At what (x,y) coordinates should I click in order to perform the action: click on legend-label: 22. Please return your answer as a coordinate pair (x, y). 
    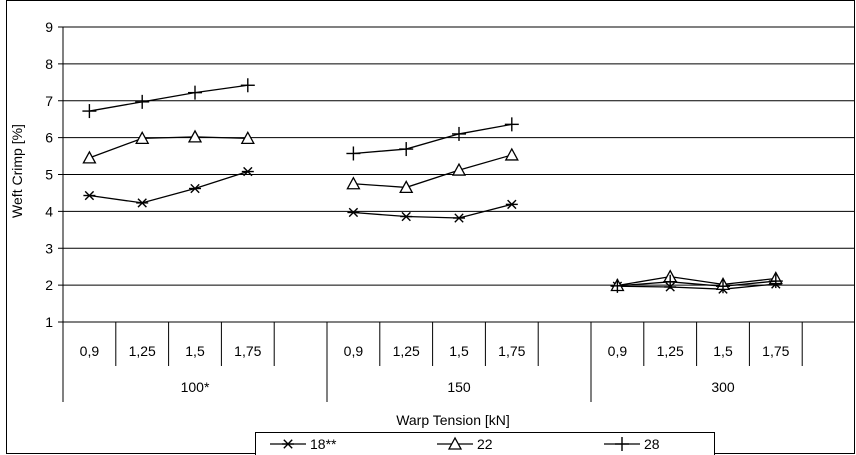
    Looking at the image, I should click on (485, 444).